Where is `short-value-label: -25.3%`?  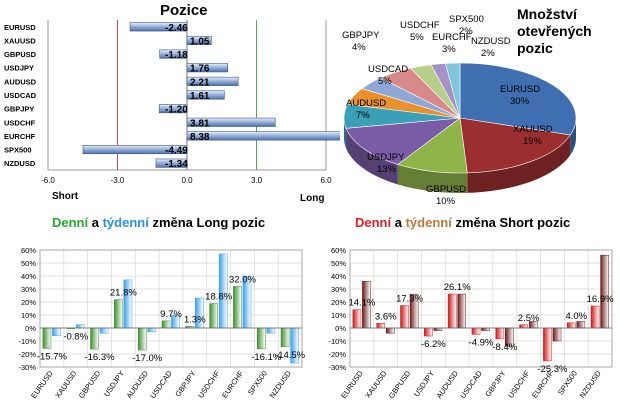
short-value-label: -25.3% is located at coordinates (552, 369).